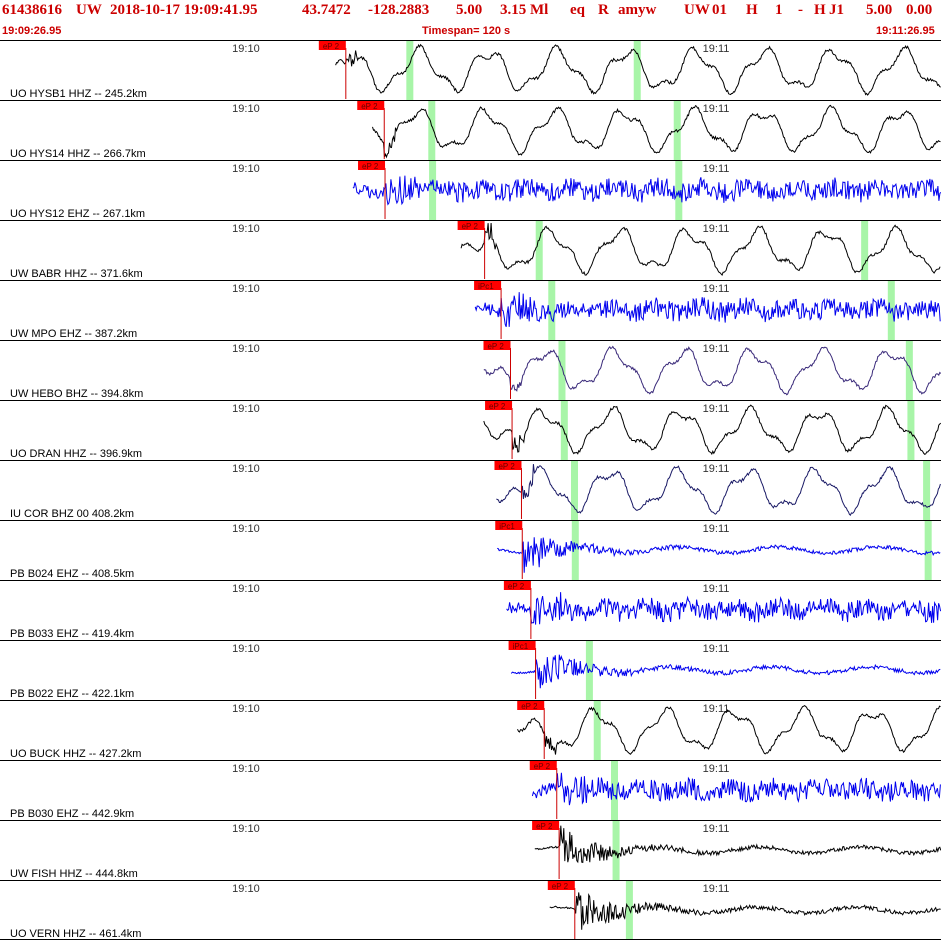 Image resolution: width=941 pixels, height=940 pixels. I want to click on trace-7-waveform, so click(712, 430).